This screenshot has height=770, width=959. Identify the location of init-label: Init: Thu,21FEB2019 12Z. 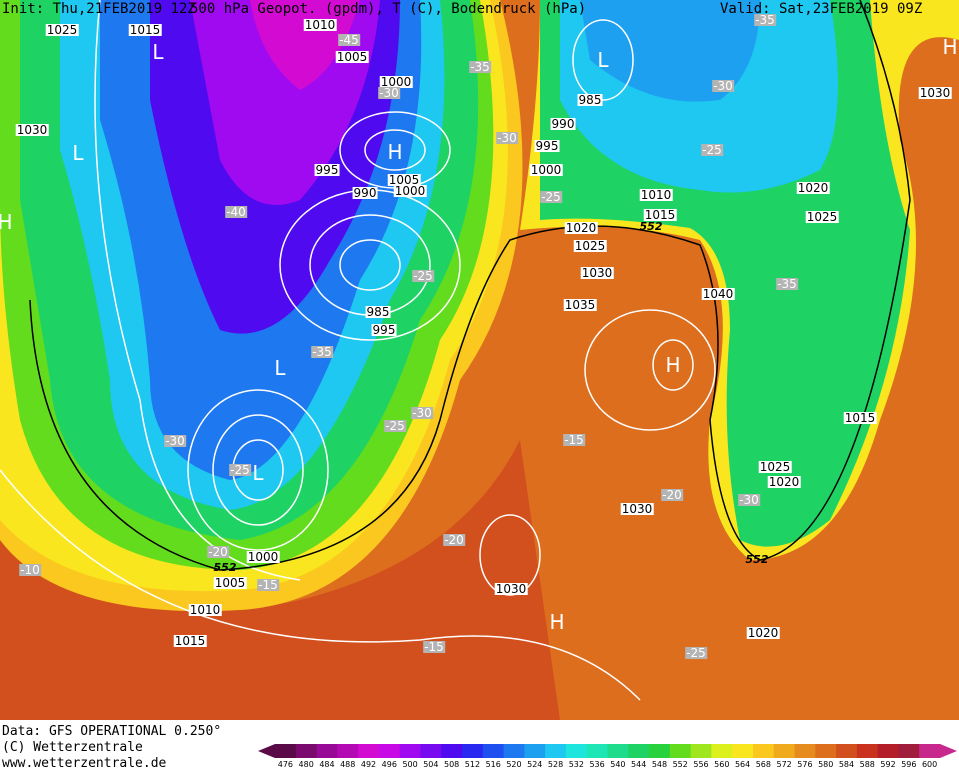
(99, 9).